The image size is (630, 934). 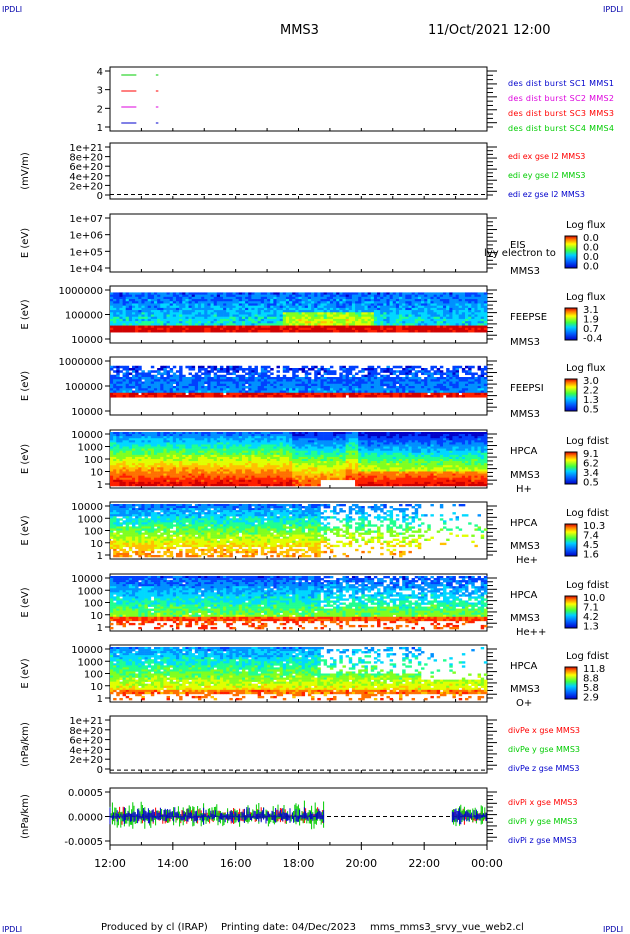 I want to click on y-tick-label: 10000, so click(x=87, y=435).